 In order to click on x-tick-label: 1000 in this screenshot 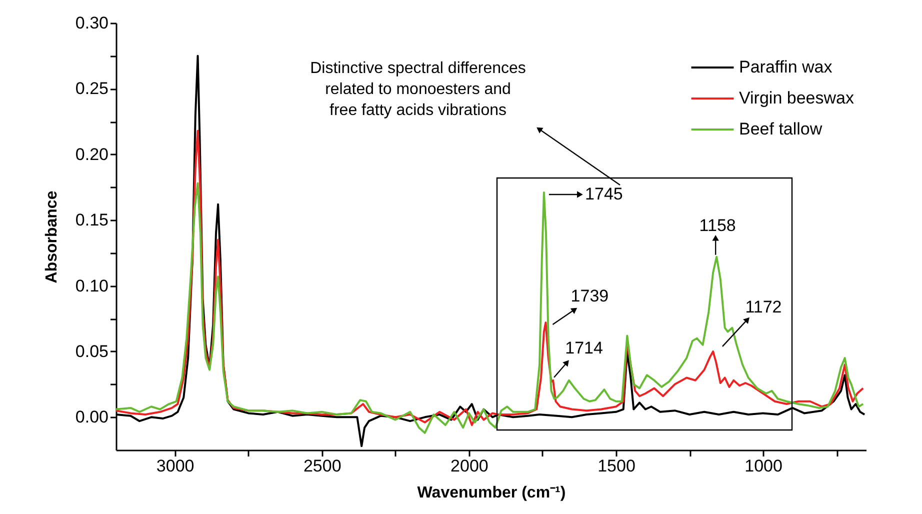, I will do `click(763, 466)`.